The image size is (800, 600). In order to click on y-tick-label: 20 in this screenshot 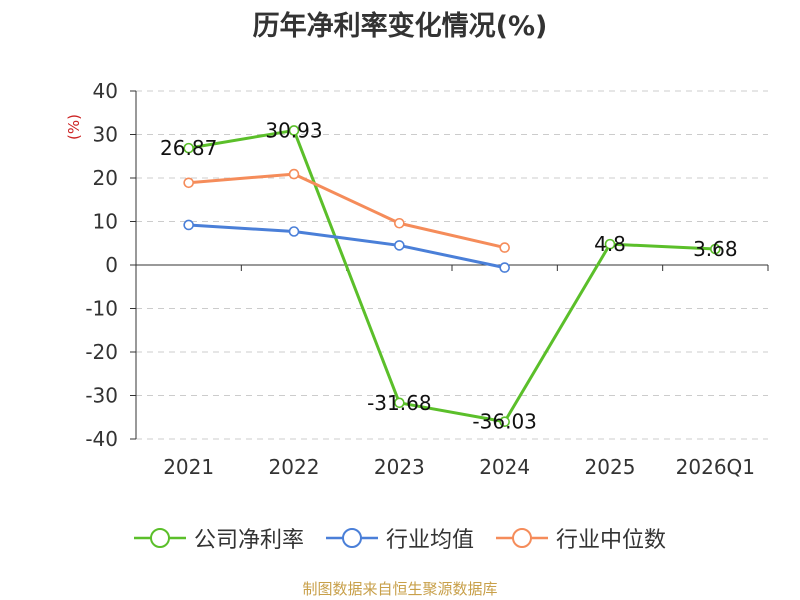, I will do `click(105, 178)`.